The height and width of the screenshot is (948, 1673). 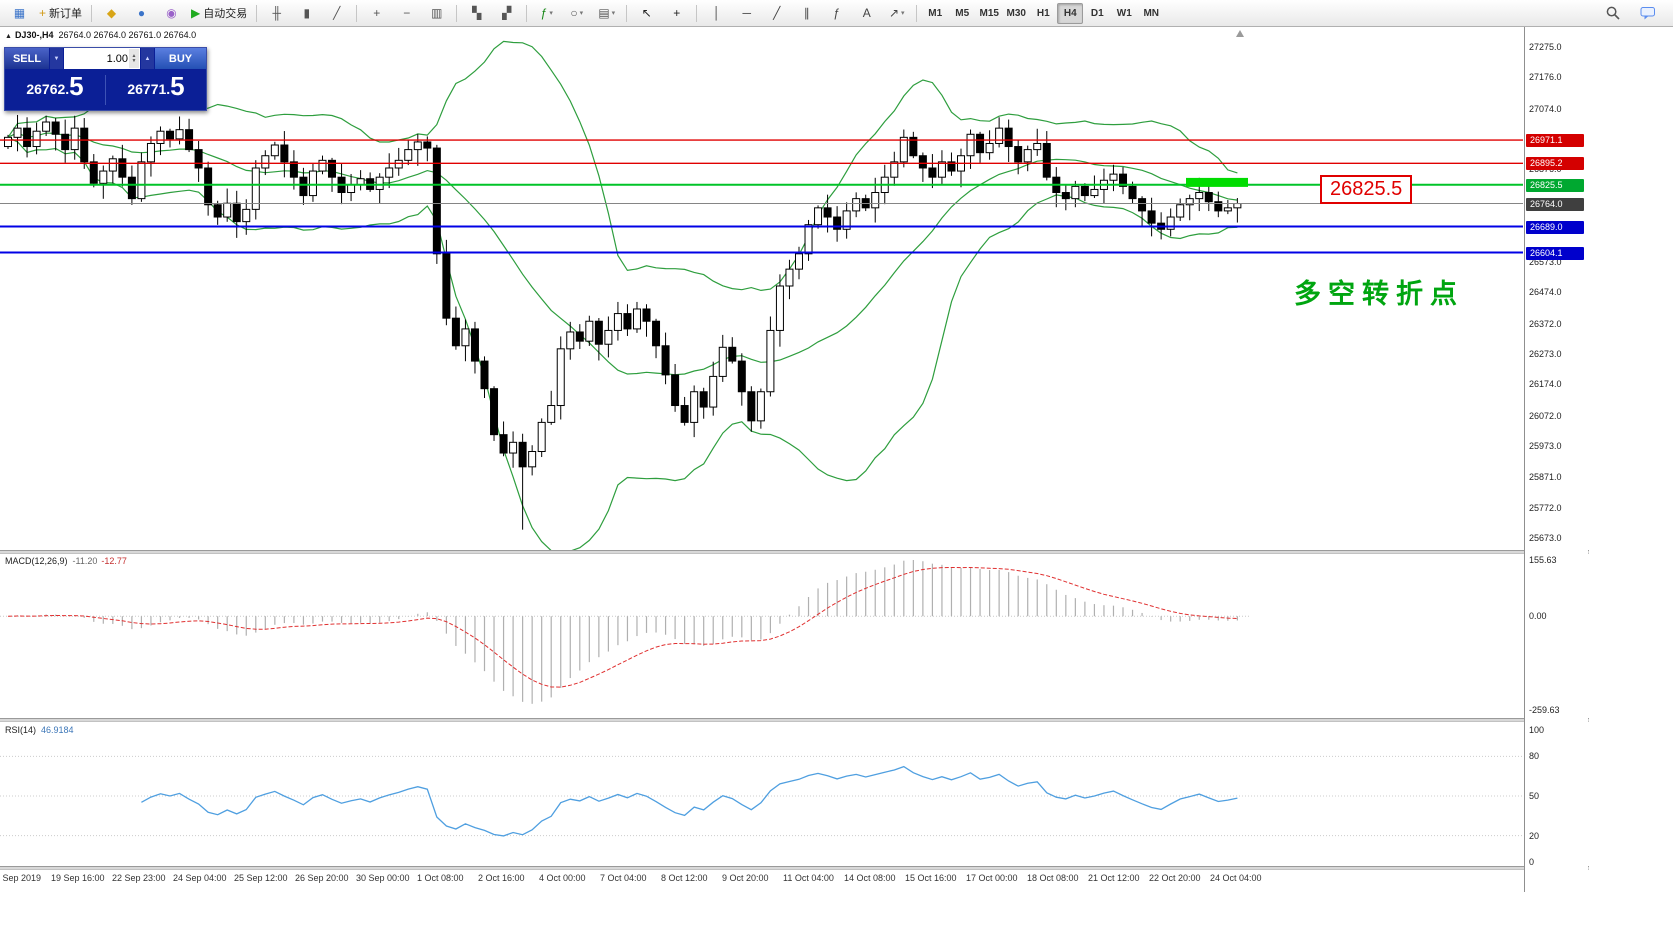 What do you see at coordinates (806, 13) in the screenshot?
I see `equidistant-channel-icon: ∥` at bounding box center [806, 13].